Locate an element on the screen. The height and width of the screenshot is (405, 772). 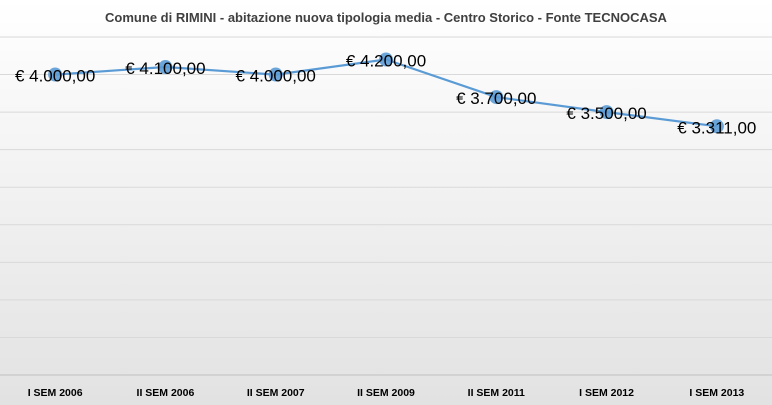
data-label: € 4.200,00 is located at coordinates (386, 61).